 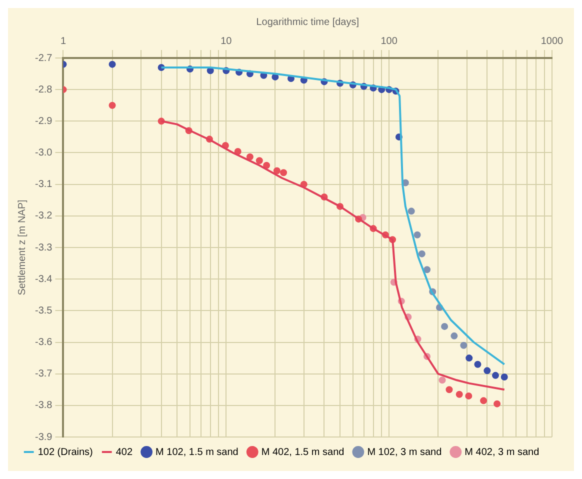 I want to click on legend-label: M 402, 1.5 m sand, so click(x=302, y=452).